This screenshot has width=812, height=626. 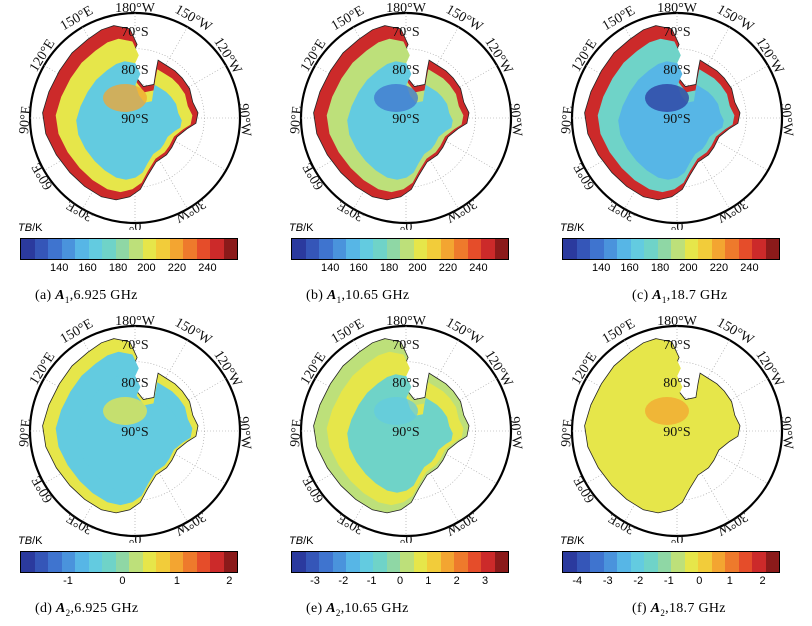 I want to click on map-label-lat80: 80°S, so click(x=676, y=70).